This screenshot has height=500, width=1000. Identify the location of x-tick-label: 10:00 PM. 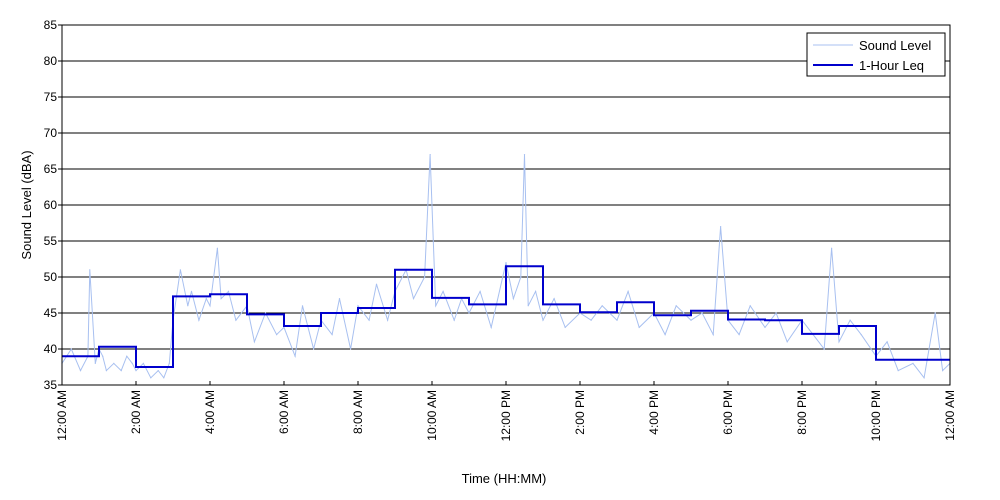
(876, 415).